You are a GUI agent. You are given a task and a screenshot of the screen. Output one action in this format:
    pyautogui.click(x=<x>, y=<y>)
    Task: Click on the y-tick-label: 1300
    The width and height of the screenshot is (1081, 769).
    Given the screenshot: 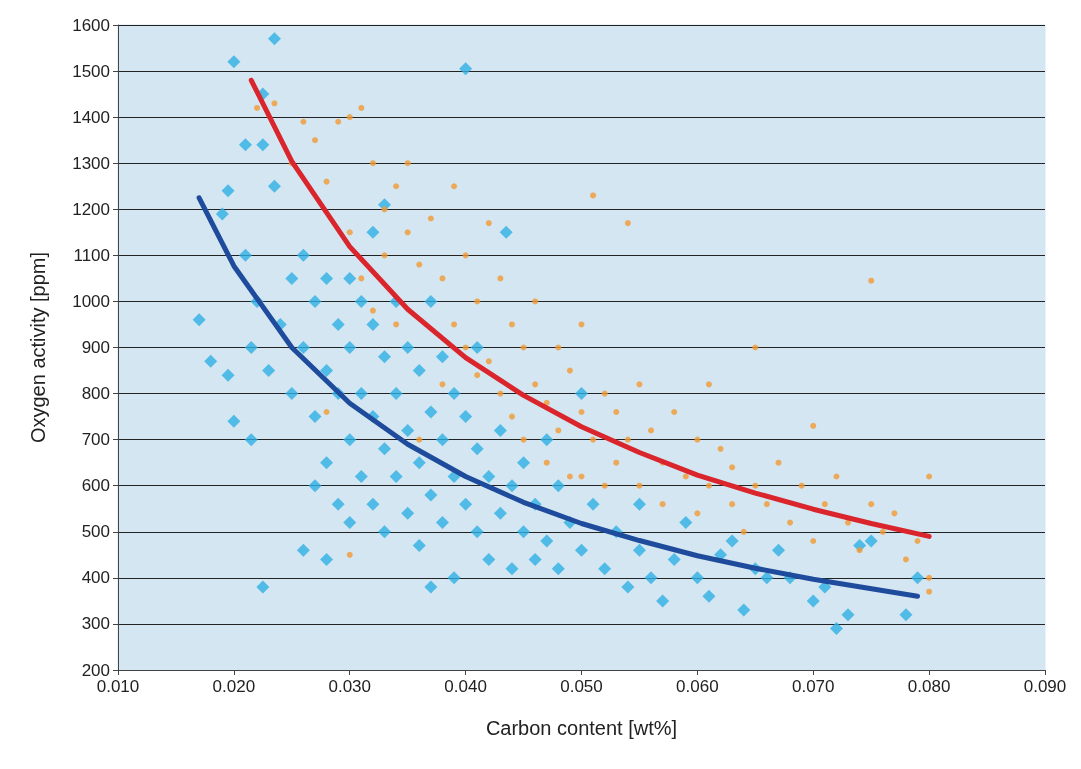 What is the action you would take?
    pyautogui.click(x=91, y=163)
    